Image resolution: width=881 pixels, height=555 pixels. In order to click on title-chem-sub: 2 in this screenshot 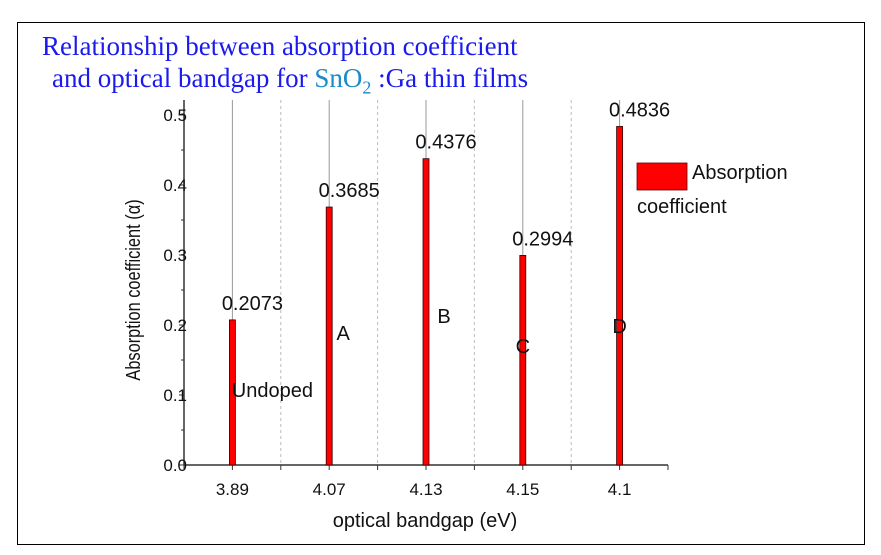, I will do `click(367, 87)`.